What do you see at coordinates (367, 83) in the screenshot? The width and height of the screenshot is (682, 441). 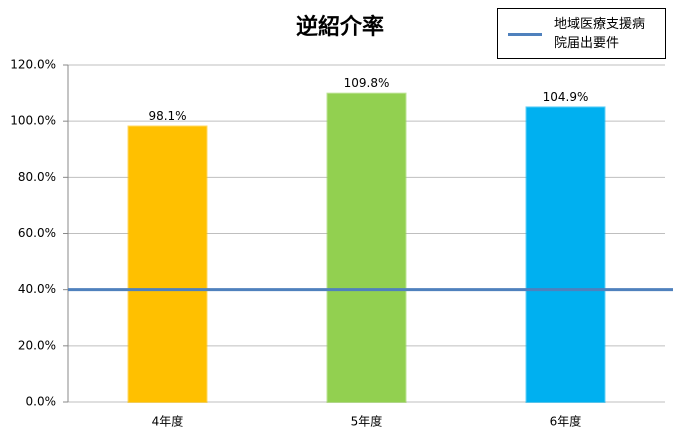 I see `value-label: 109.8%` at bounding box center [367, 83].